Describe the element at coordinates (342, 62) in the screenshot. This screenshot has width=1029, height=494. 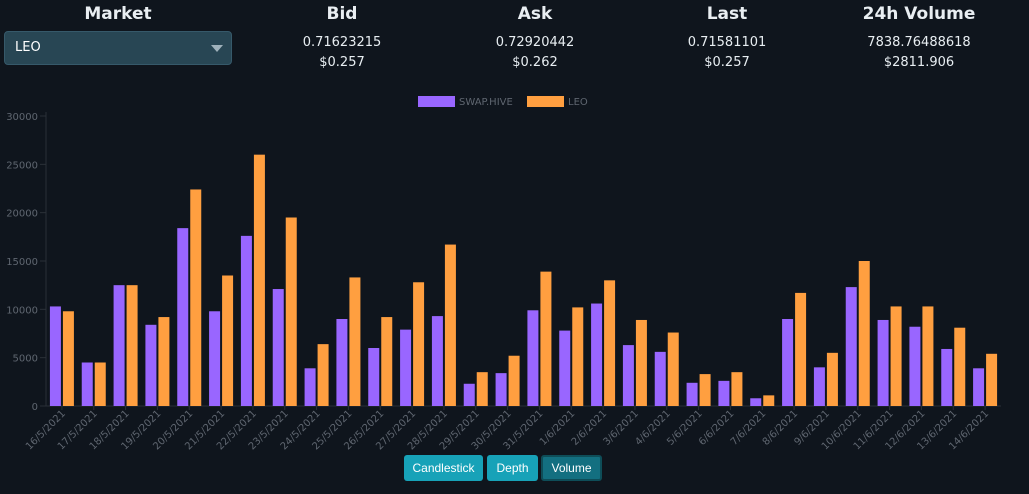
I see `bid-usd-value: $0.257` at that location.